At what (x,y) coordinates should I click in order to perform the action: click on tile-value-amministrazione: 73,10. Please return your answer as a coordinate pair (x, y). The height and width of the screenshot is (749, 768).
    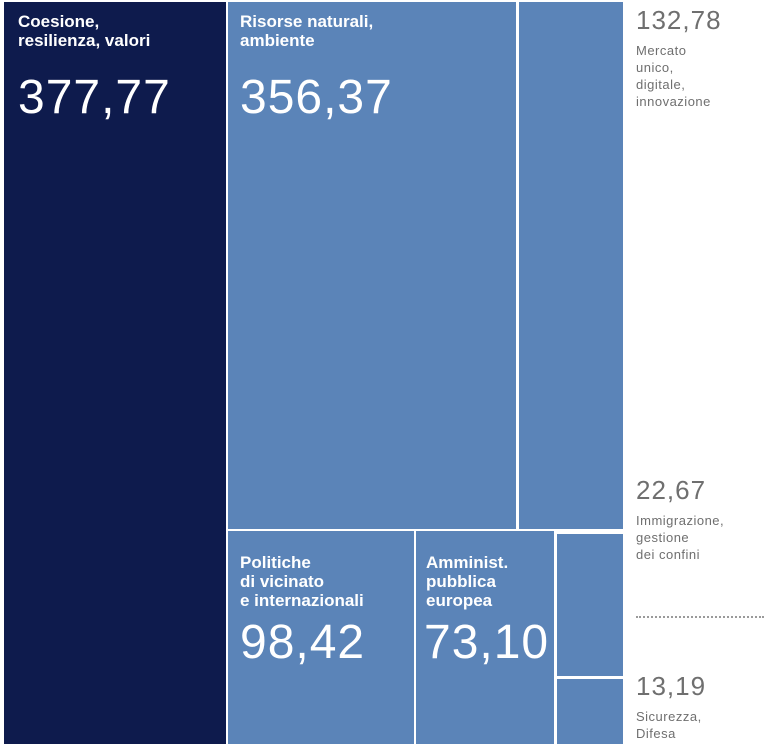
    Looking at the image, I should click on (487, 642).